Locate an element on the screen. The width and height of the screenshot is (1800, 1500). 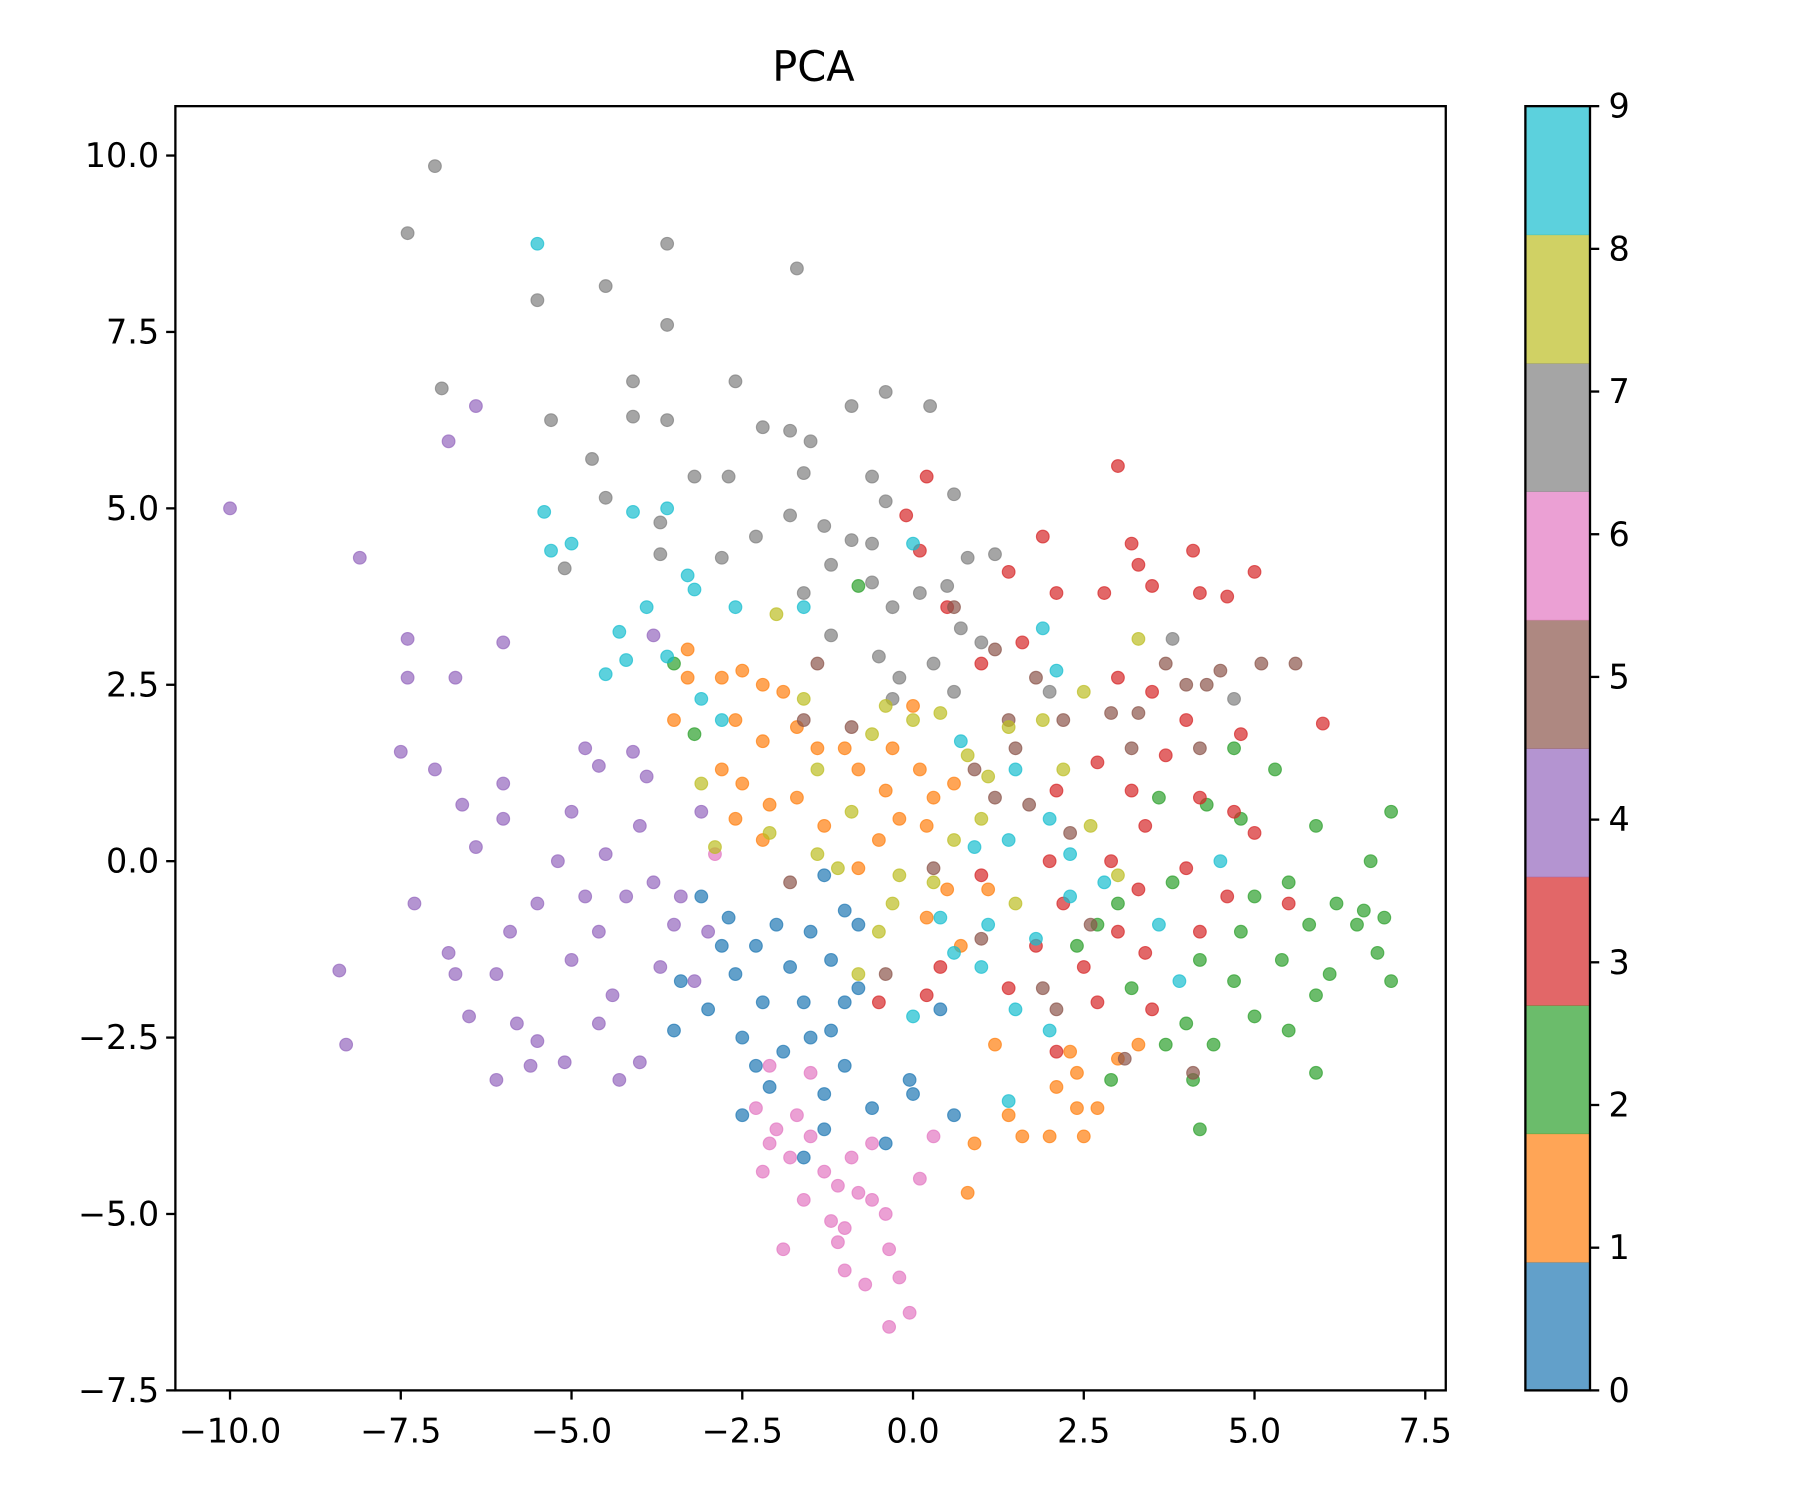
colorbar-tick-label: 5 is located at coordinates (1618, 676).